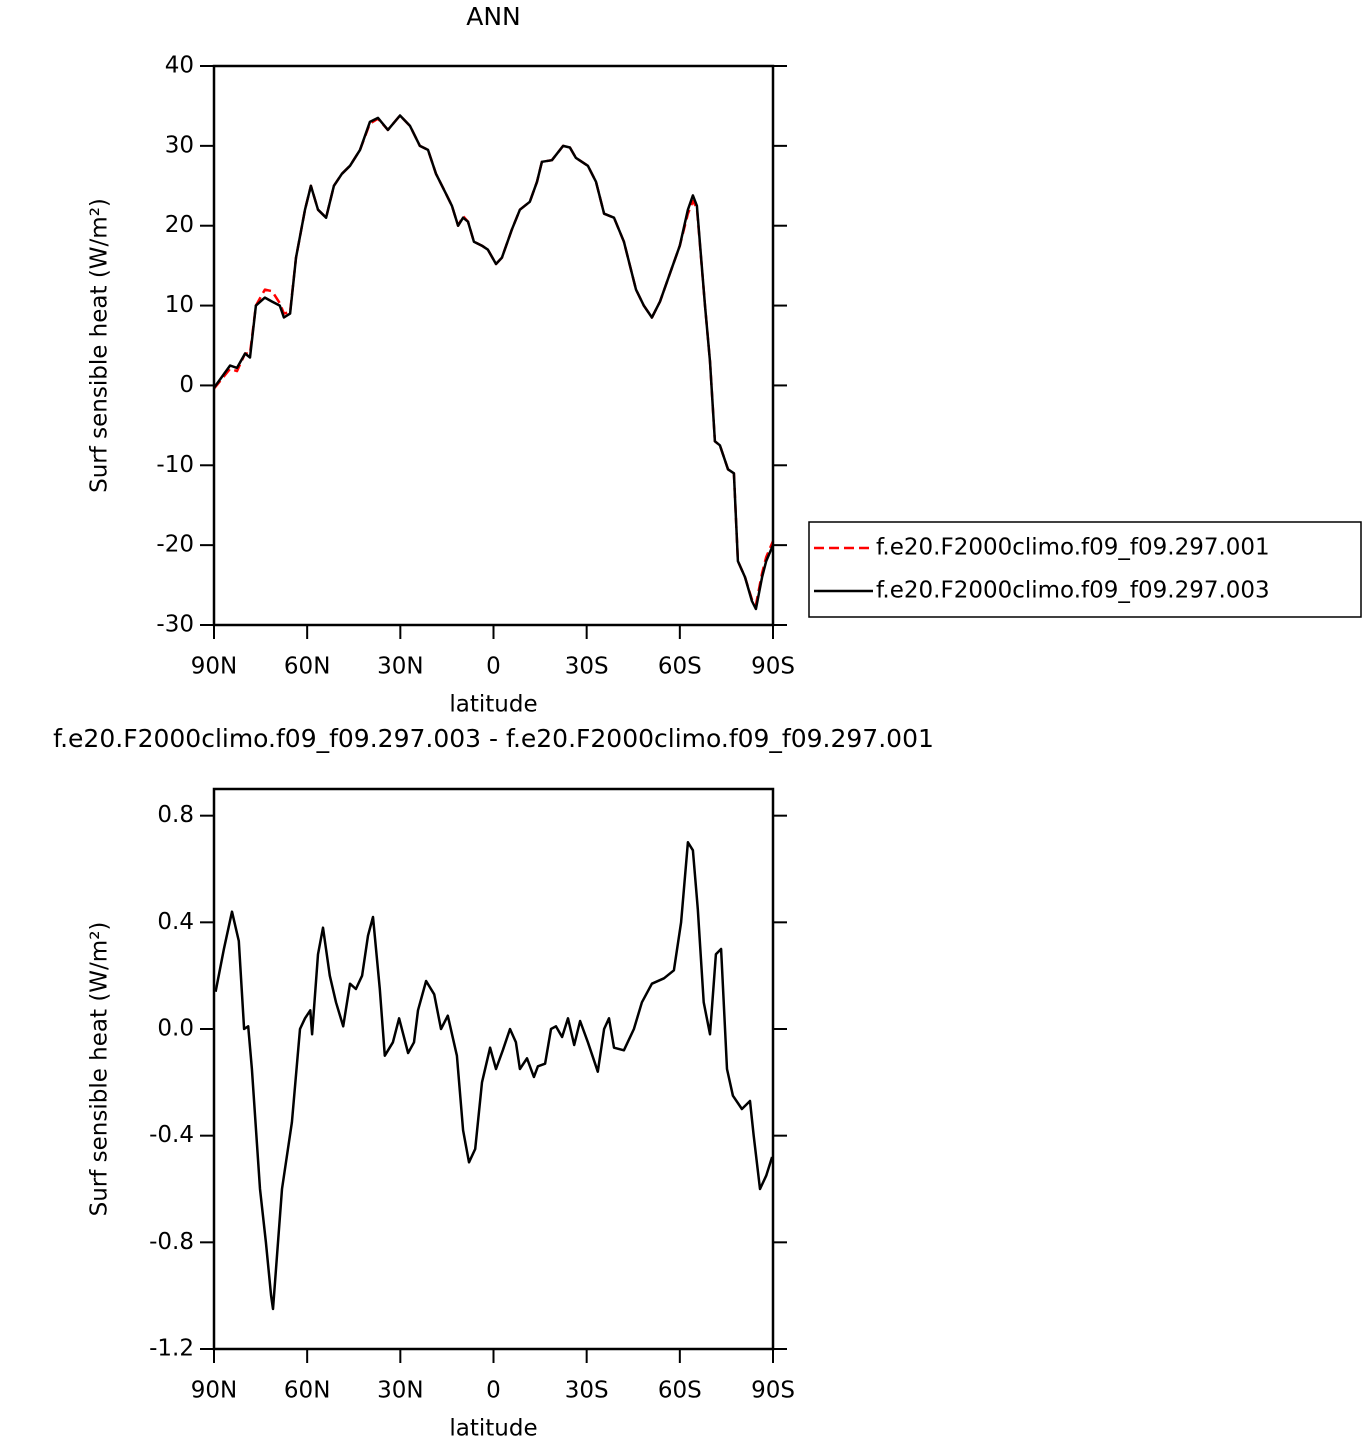 This screenshot has width=1368, height=1445. I want to click on legend-label: f.e20.F2000climo.f09_f09.297.003, so click(1073, 591).